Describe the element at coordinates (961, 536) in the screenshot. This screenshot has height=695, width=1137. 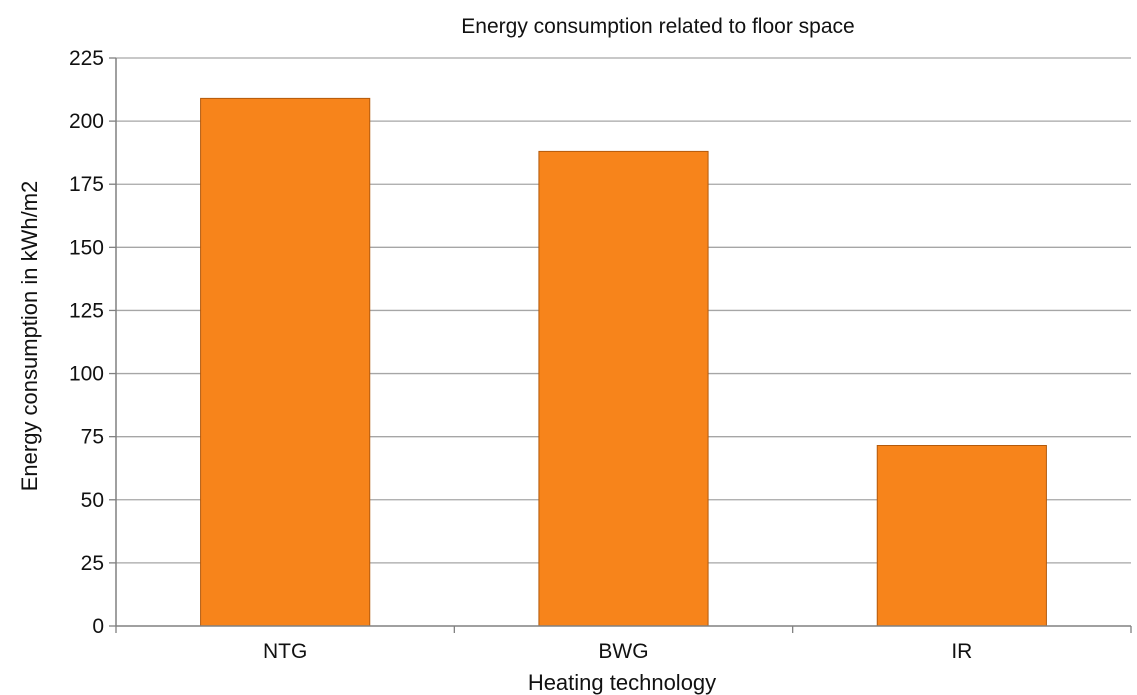
I see `bar-ir` at that location.